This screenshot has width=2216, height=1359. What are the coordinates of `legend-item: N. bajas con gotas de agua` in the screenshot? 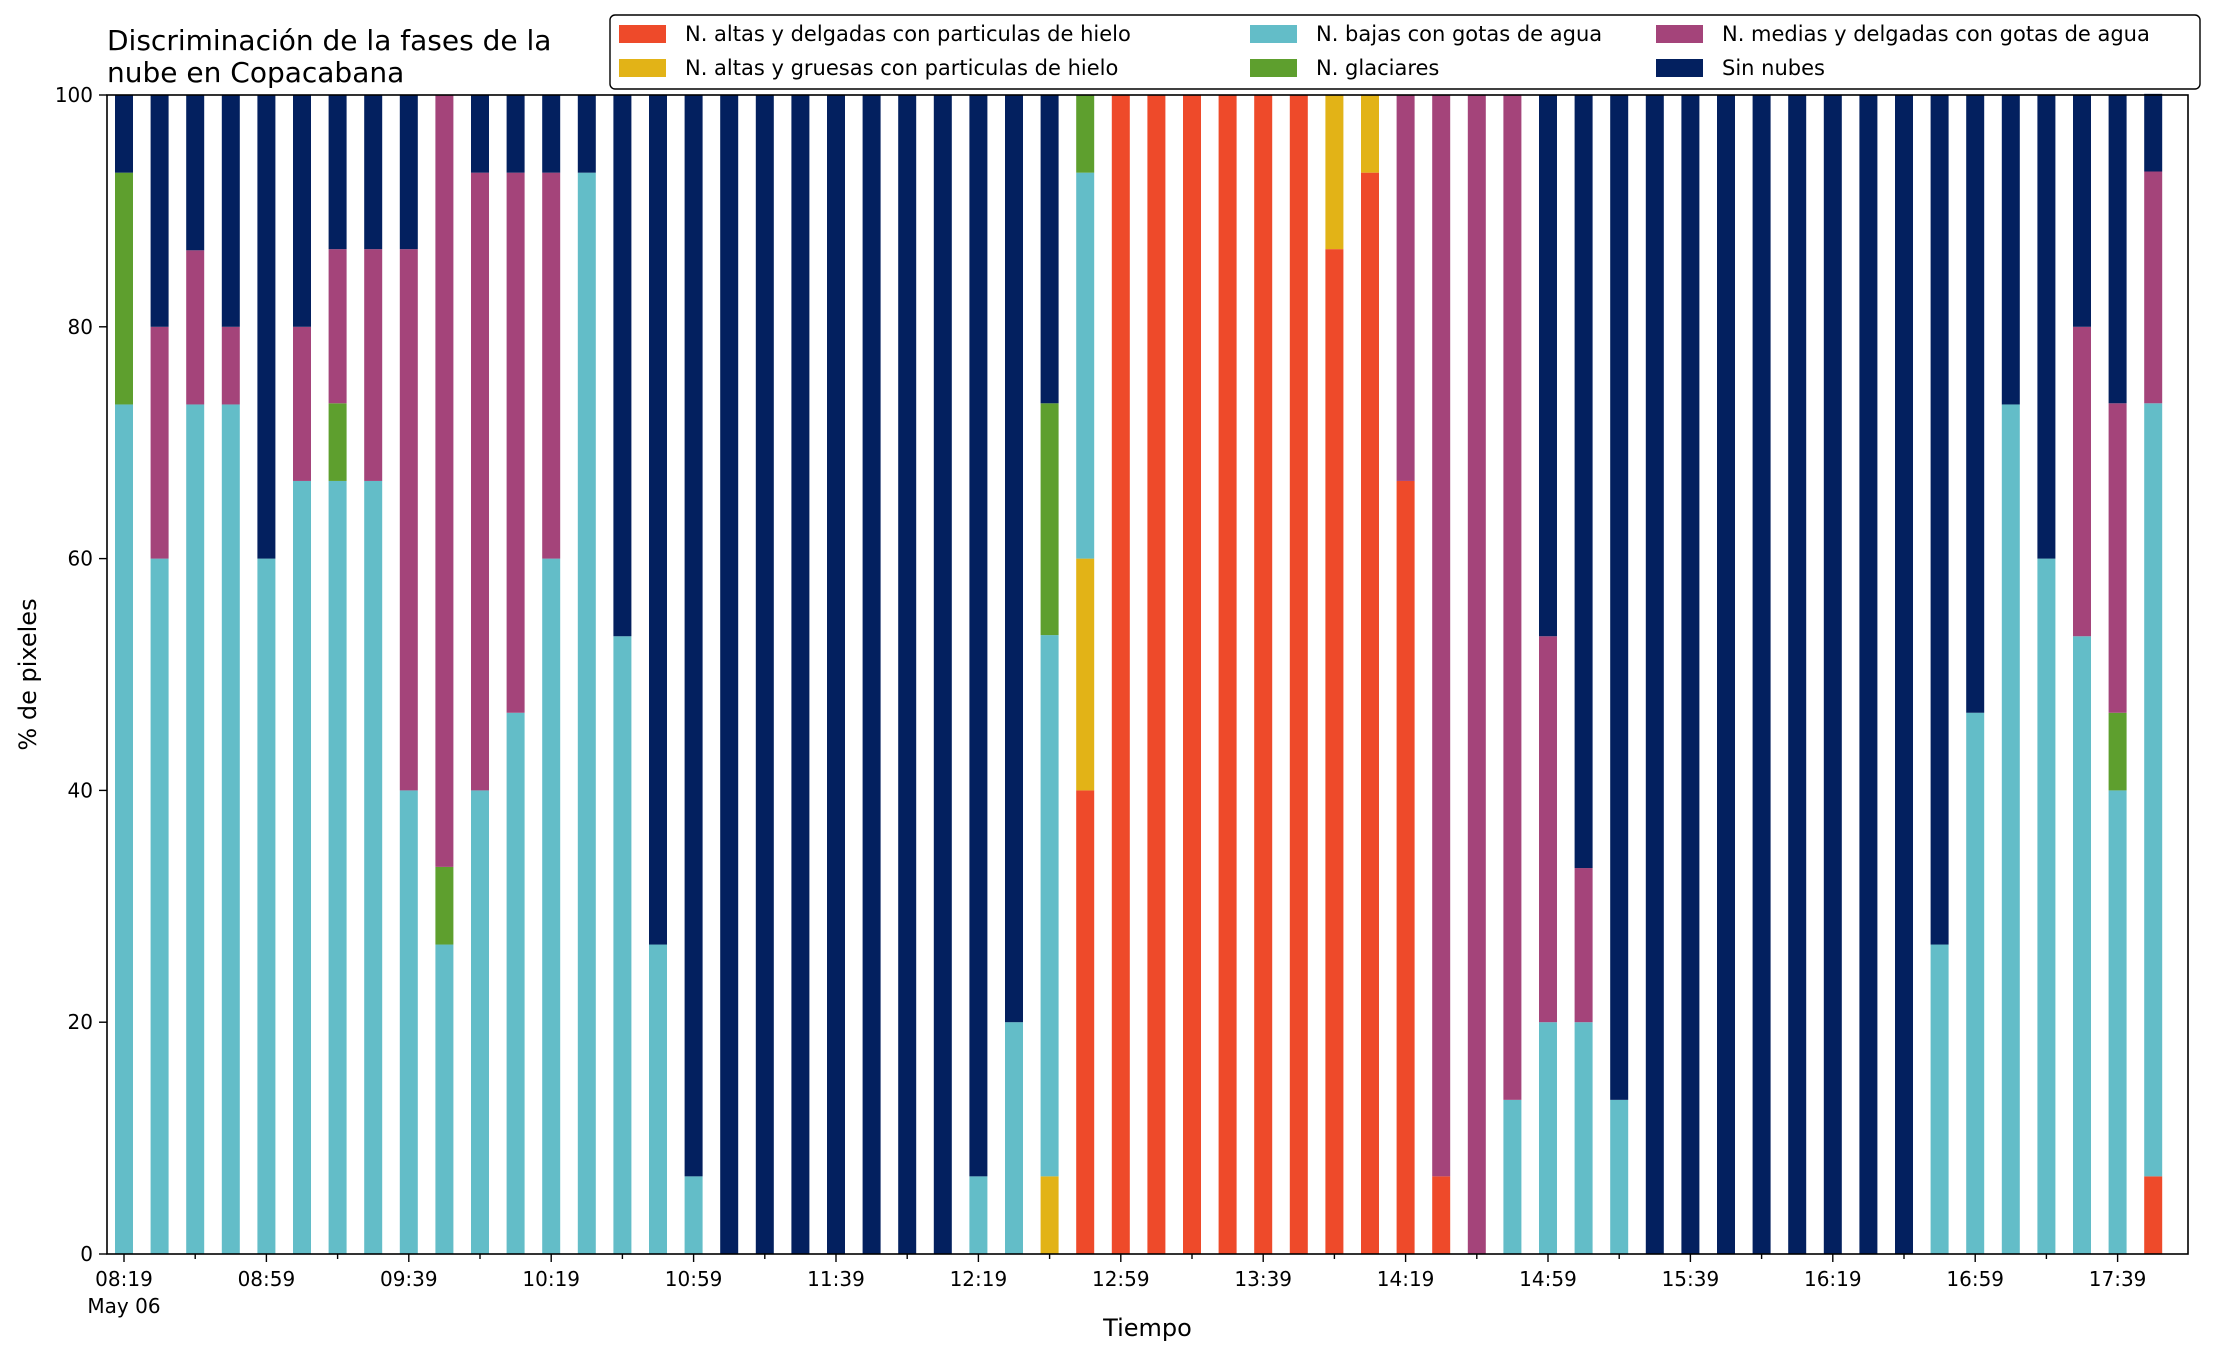 It's located at (1426, 34).